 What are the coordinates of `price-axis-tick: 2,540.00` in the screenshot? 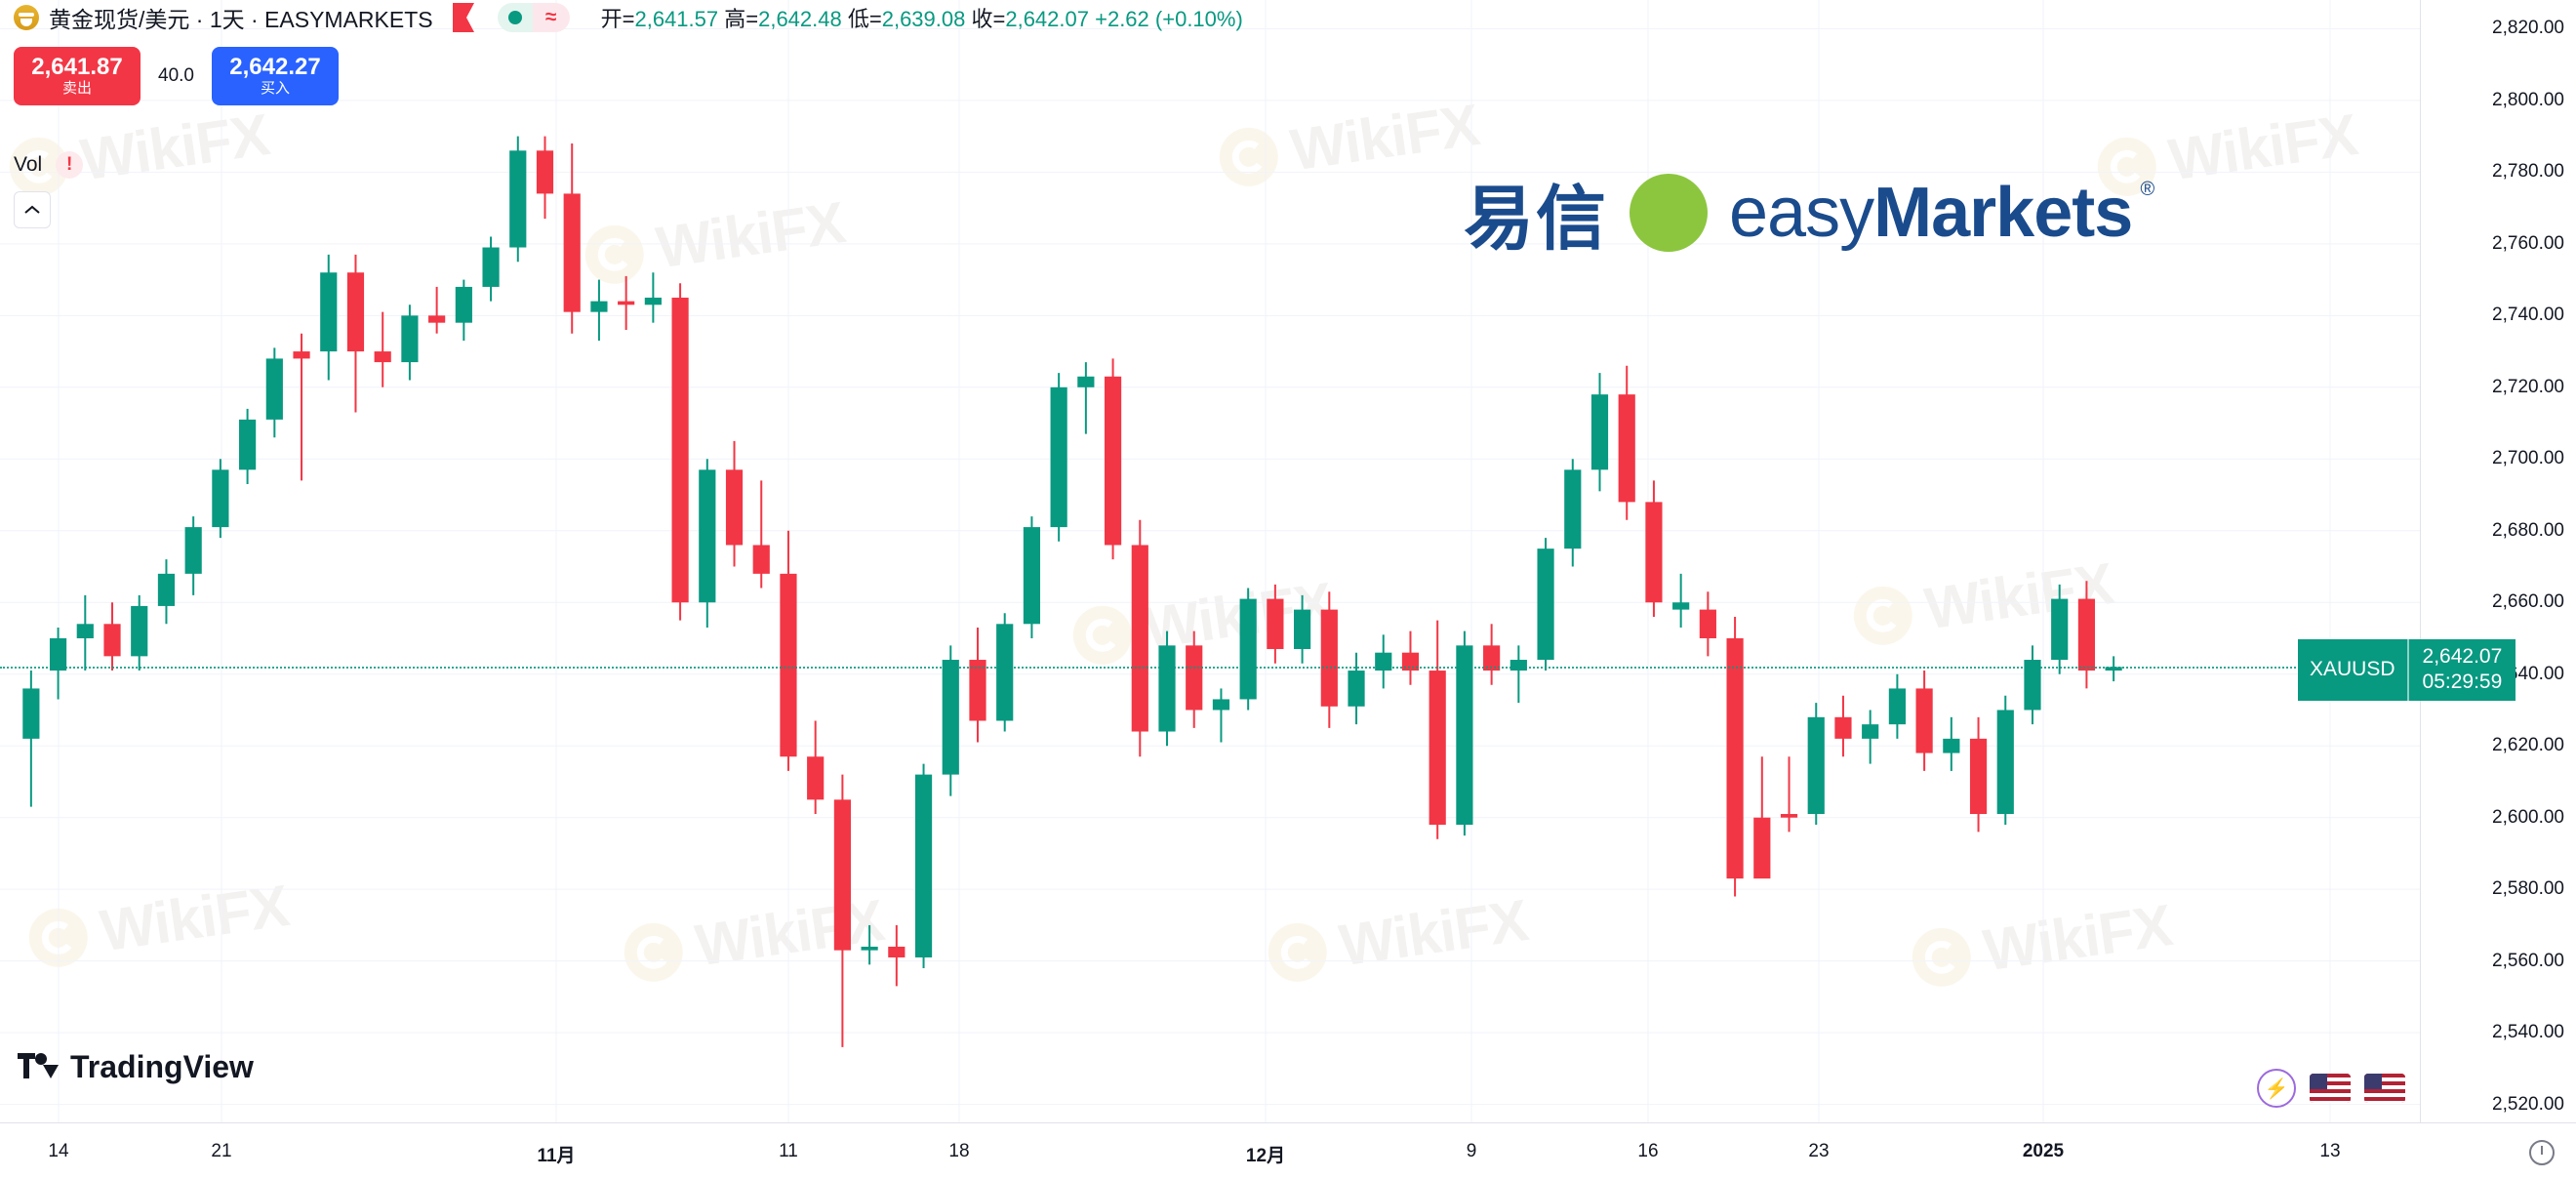 It's located at (2528, 1033).